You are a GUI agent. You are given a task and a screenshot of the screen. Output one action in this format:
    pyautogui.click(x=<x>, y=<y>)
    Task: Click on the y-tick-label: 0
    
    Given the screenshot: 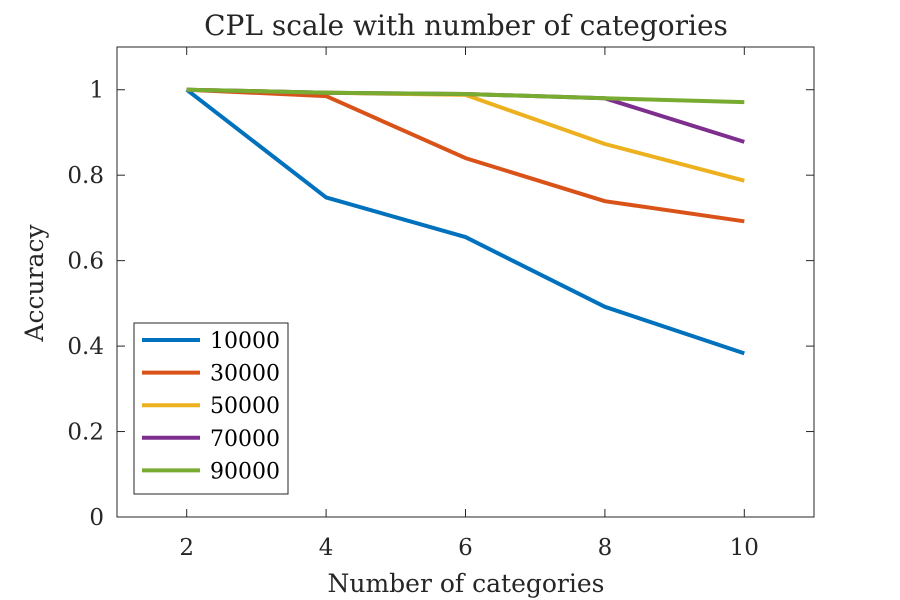 What is the action you would take?
    pyautogui.click(x=96, y=518)
    